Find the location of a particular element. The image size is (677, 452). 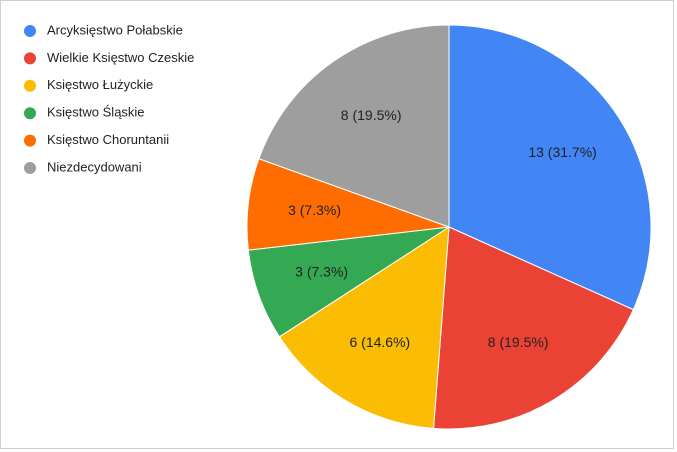

data-label: 6 (14.6%) is located at coordinates (379, 342).